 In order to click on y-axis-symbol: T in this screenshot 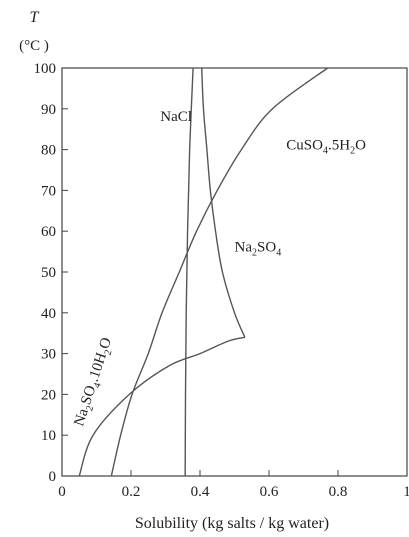, I will do `click(35, 17)`.